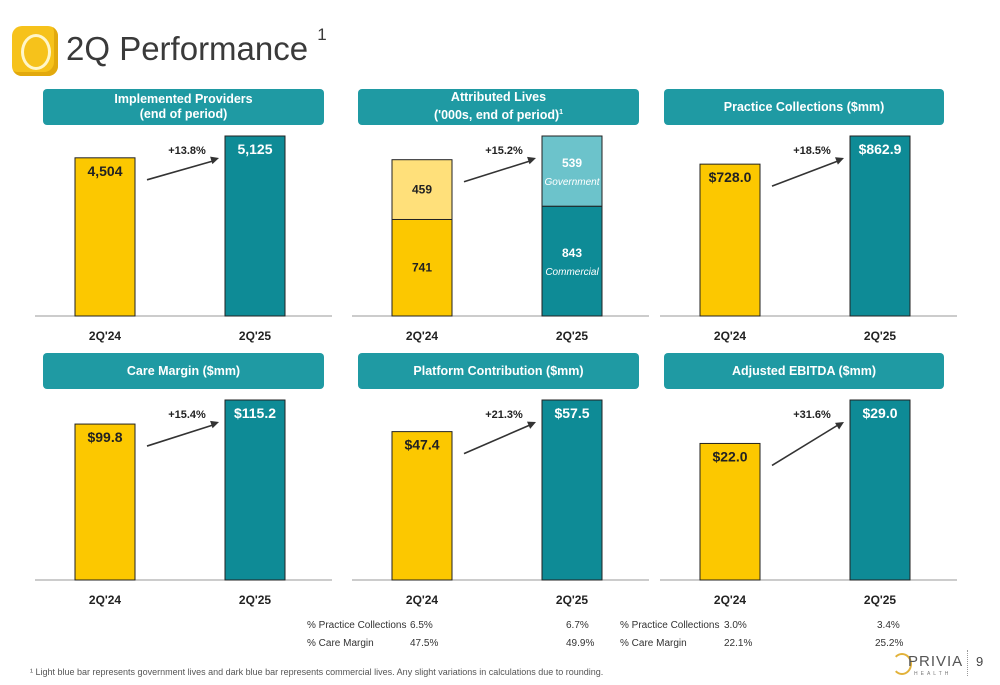 This screenshot has height=685, width=1000. Describe the element at coordinates (577, 625) in the screenshot. I see `value-current: 6.7%` at that location.